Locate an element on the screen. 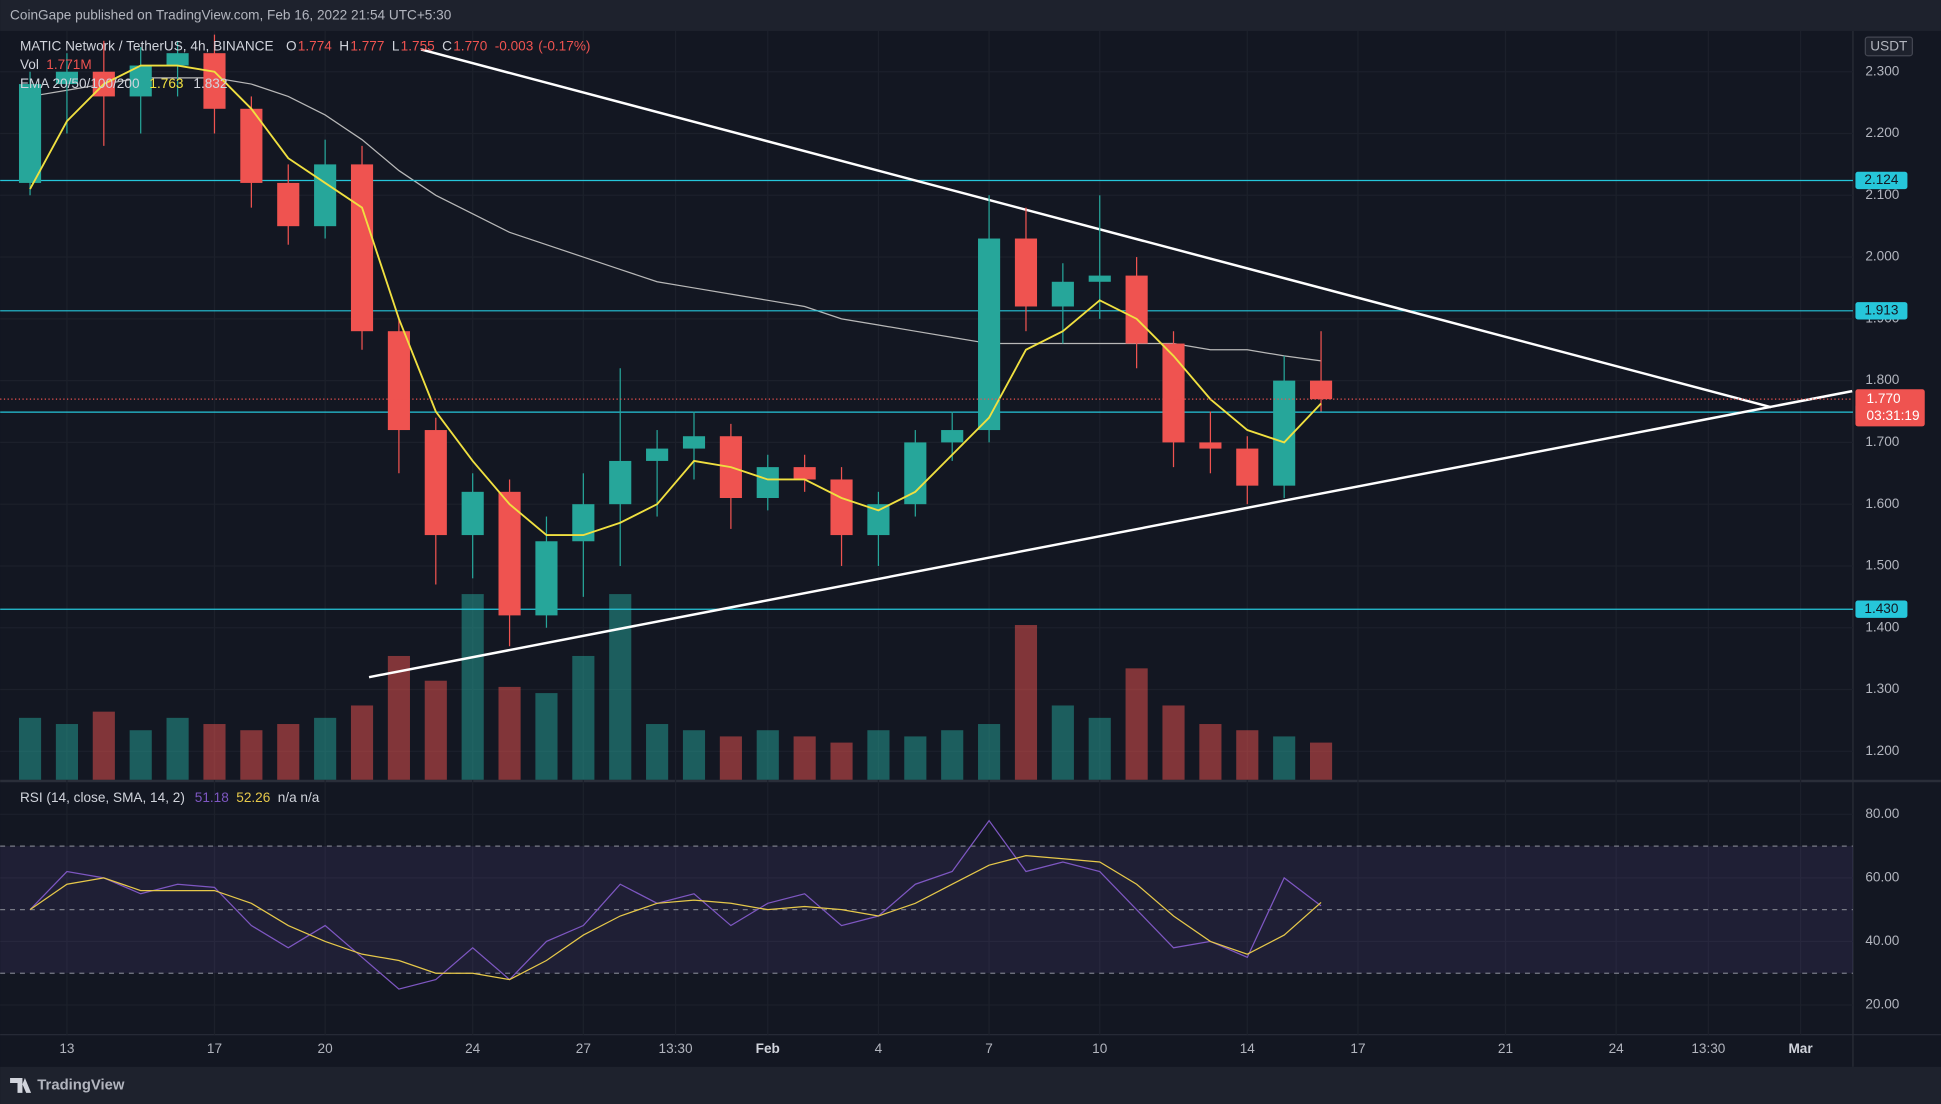  currency: USDT is located at coordinates (1888, 46).